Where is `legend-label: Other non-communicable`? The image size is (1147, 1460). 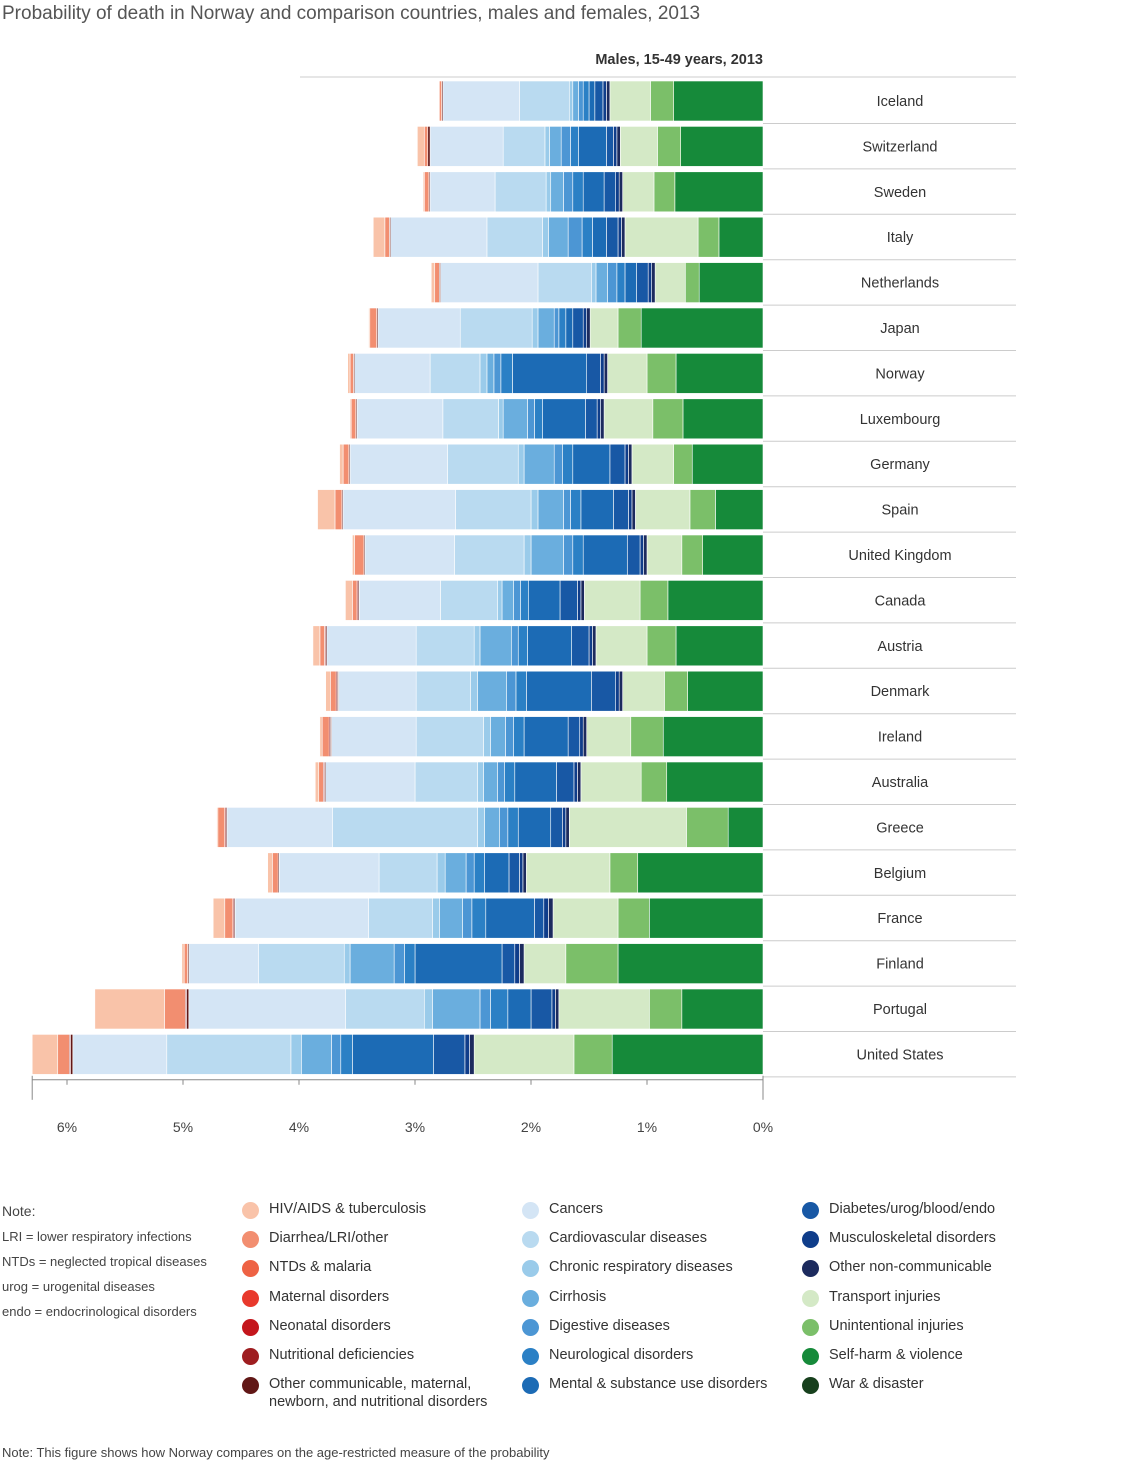
legend-label: Other non-communicable is located at coordinates (910, 1267).